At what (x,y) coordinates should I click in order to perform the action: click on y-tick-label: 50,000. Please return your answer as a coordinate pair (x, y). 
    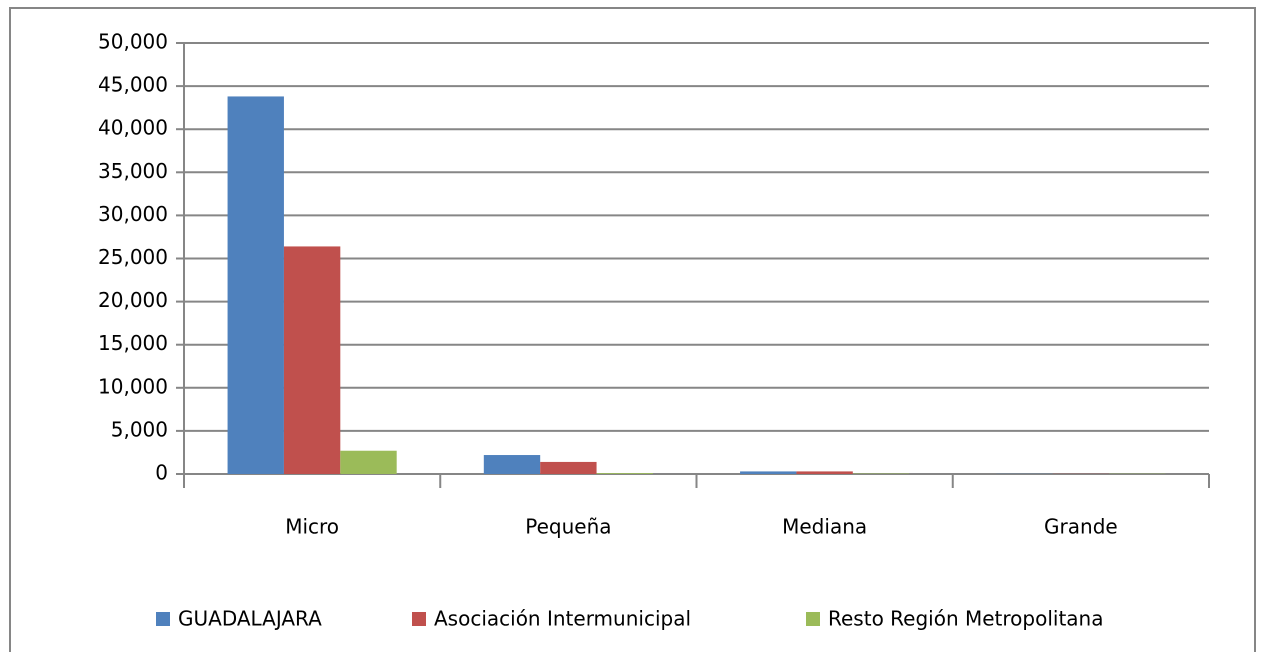
    Looking at the image, I should click on (133, 42).